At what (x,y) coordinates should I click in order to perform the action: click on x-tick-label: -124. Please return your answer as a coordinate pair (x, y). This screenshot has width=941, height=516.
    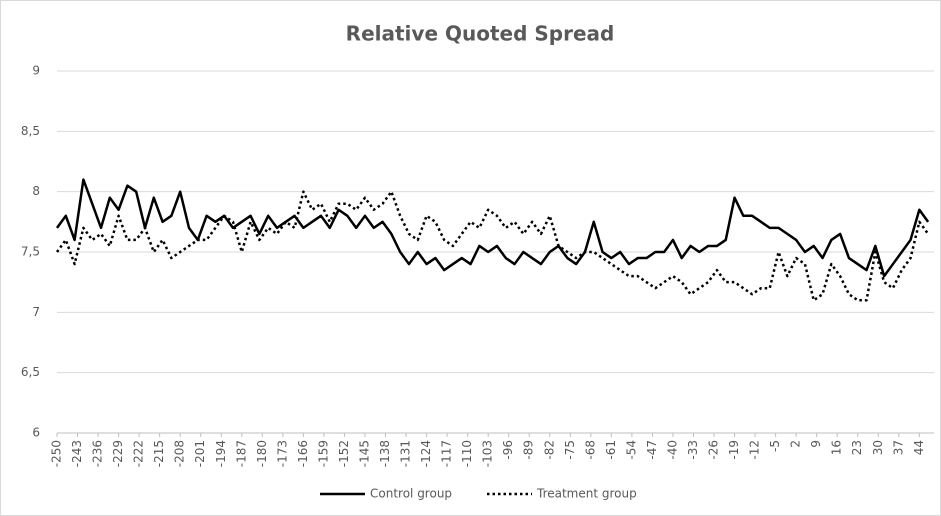
    Looking at the image, I should click on (426, 453).